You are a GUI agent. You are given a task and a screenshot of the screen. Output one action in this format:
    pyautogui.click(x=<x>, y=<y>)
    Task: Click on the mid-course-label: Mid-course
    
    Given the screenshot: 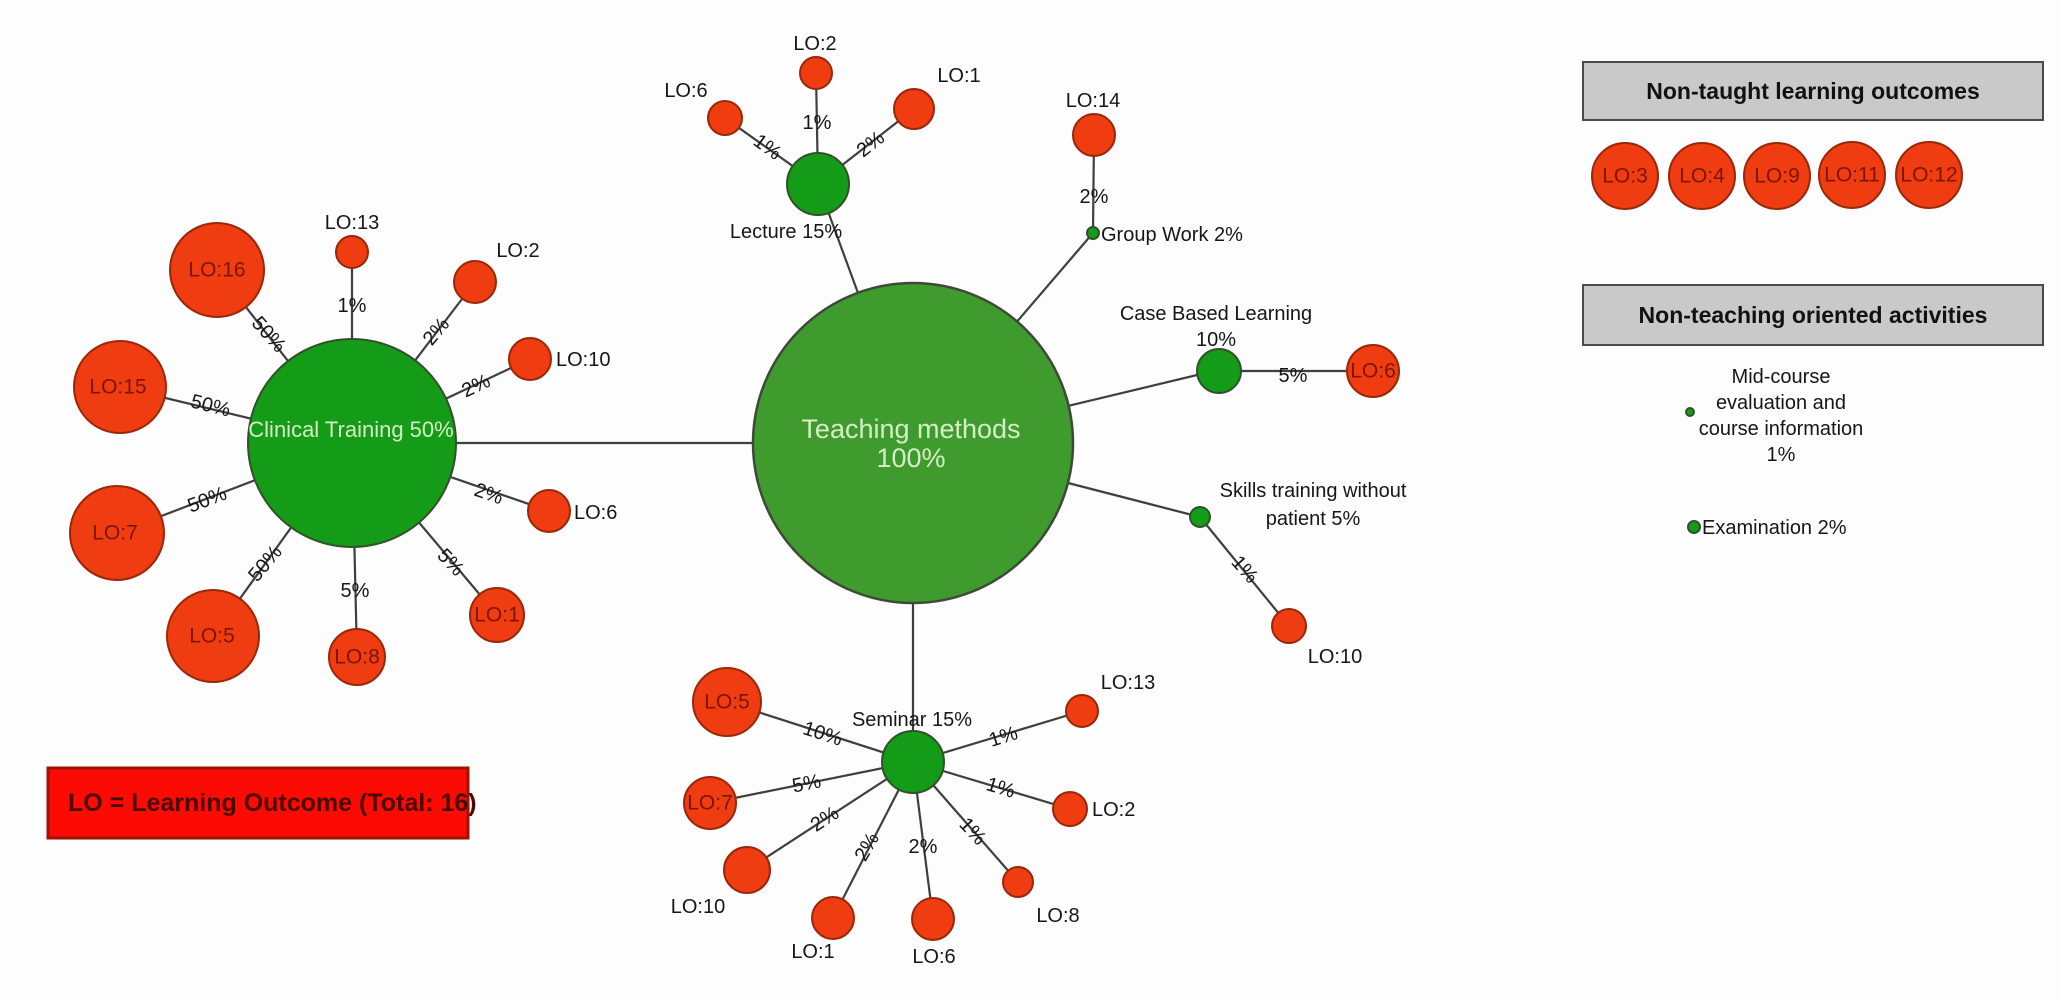 What is the action you would take?
    pyautogui.click(x=1781, y=377)
    